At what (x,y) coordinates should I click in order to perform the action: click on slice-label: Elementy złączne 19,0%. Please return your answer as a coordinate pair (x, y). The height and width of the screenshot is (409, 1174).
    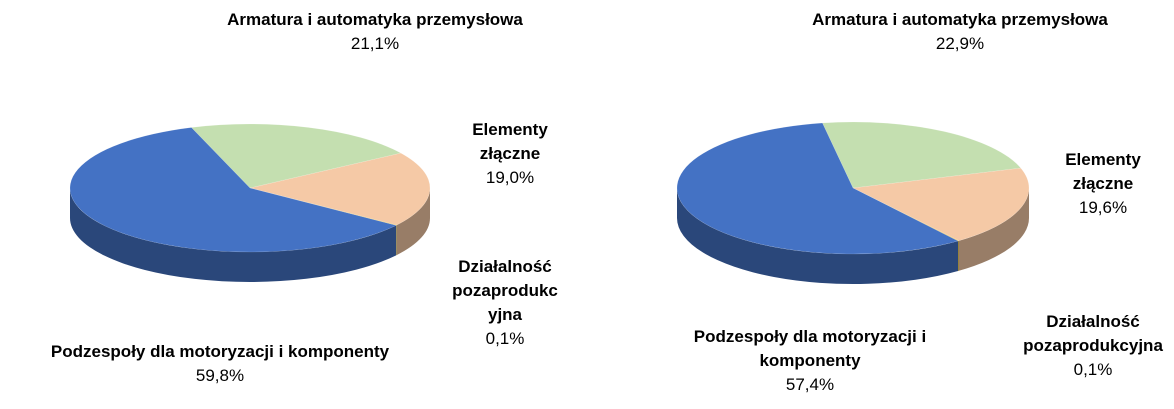
    Looking at the image, I should click on (510, 154).